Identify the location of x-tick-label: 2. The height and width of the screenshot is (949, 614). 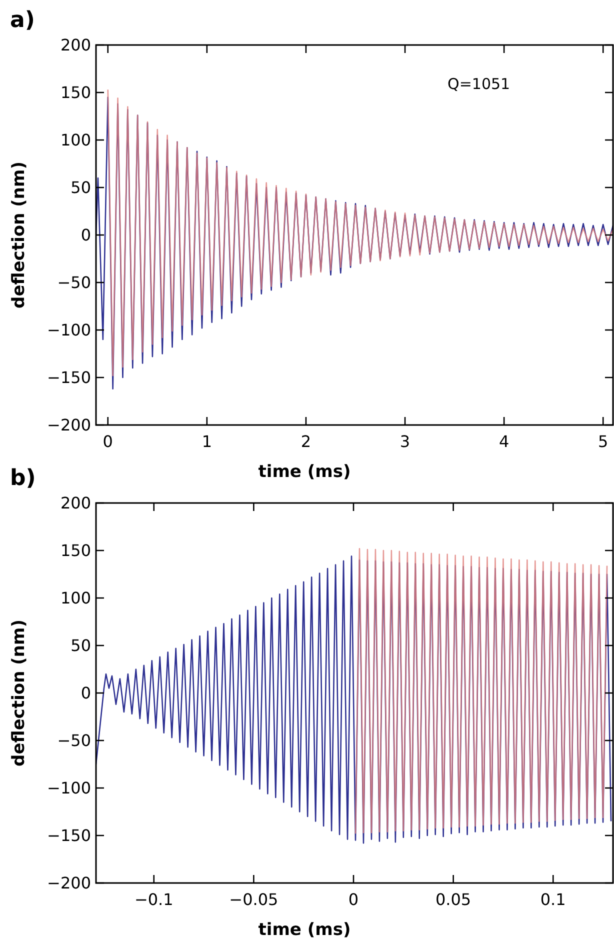
(306, 441).